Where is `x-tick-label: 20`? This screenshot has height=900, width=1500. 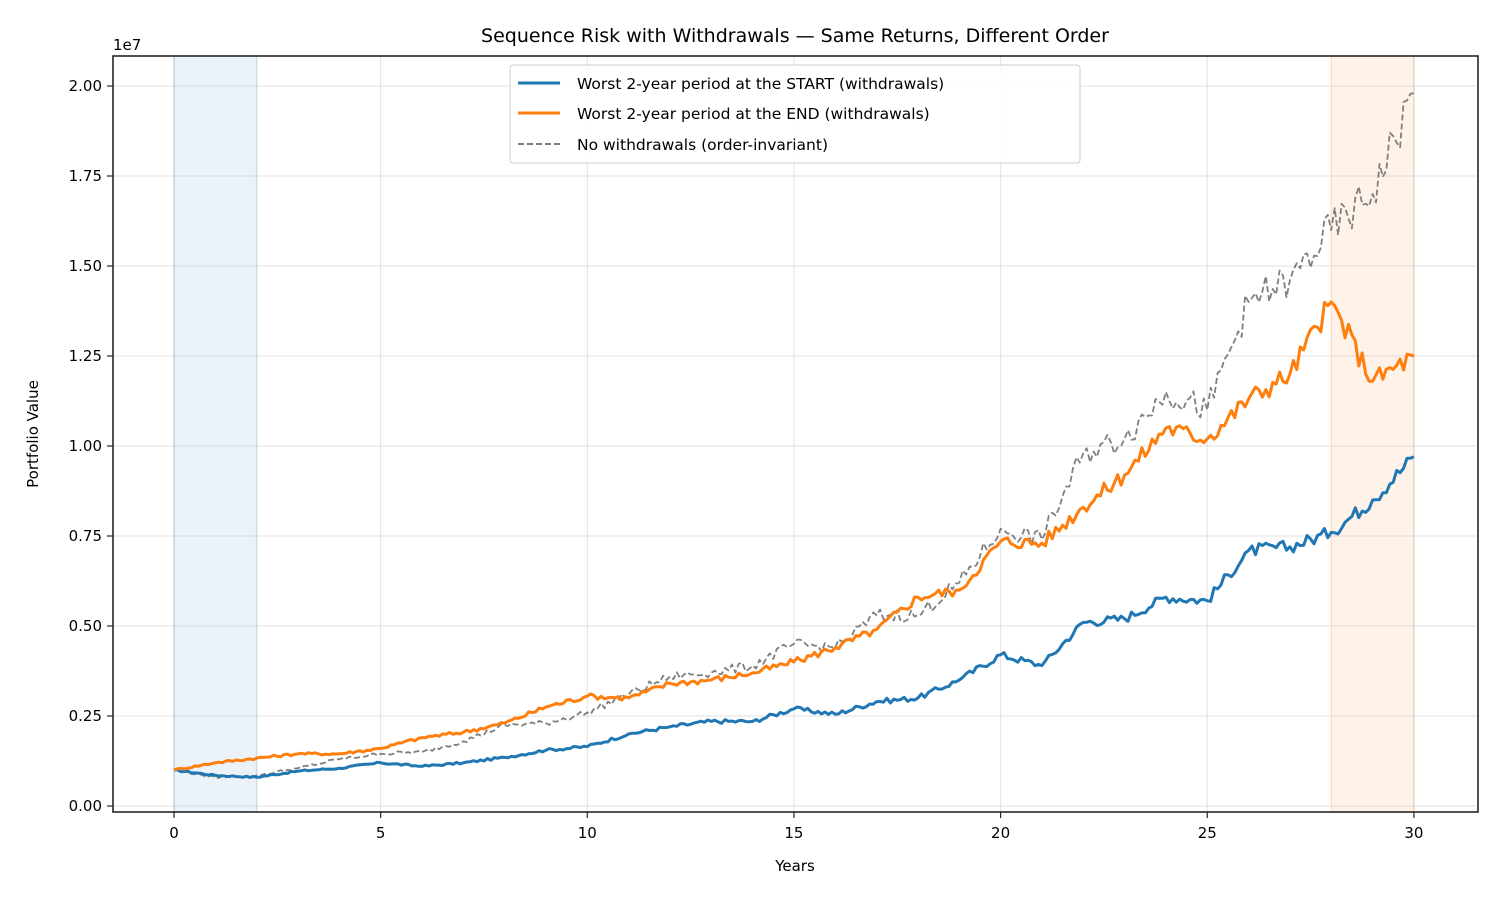
x-tick-label: 20 is located at coordinates (1000, 833).